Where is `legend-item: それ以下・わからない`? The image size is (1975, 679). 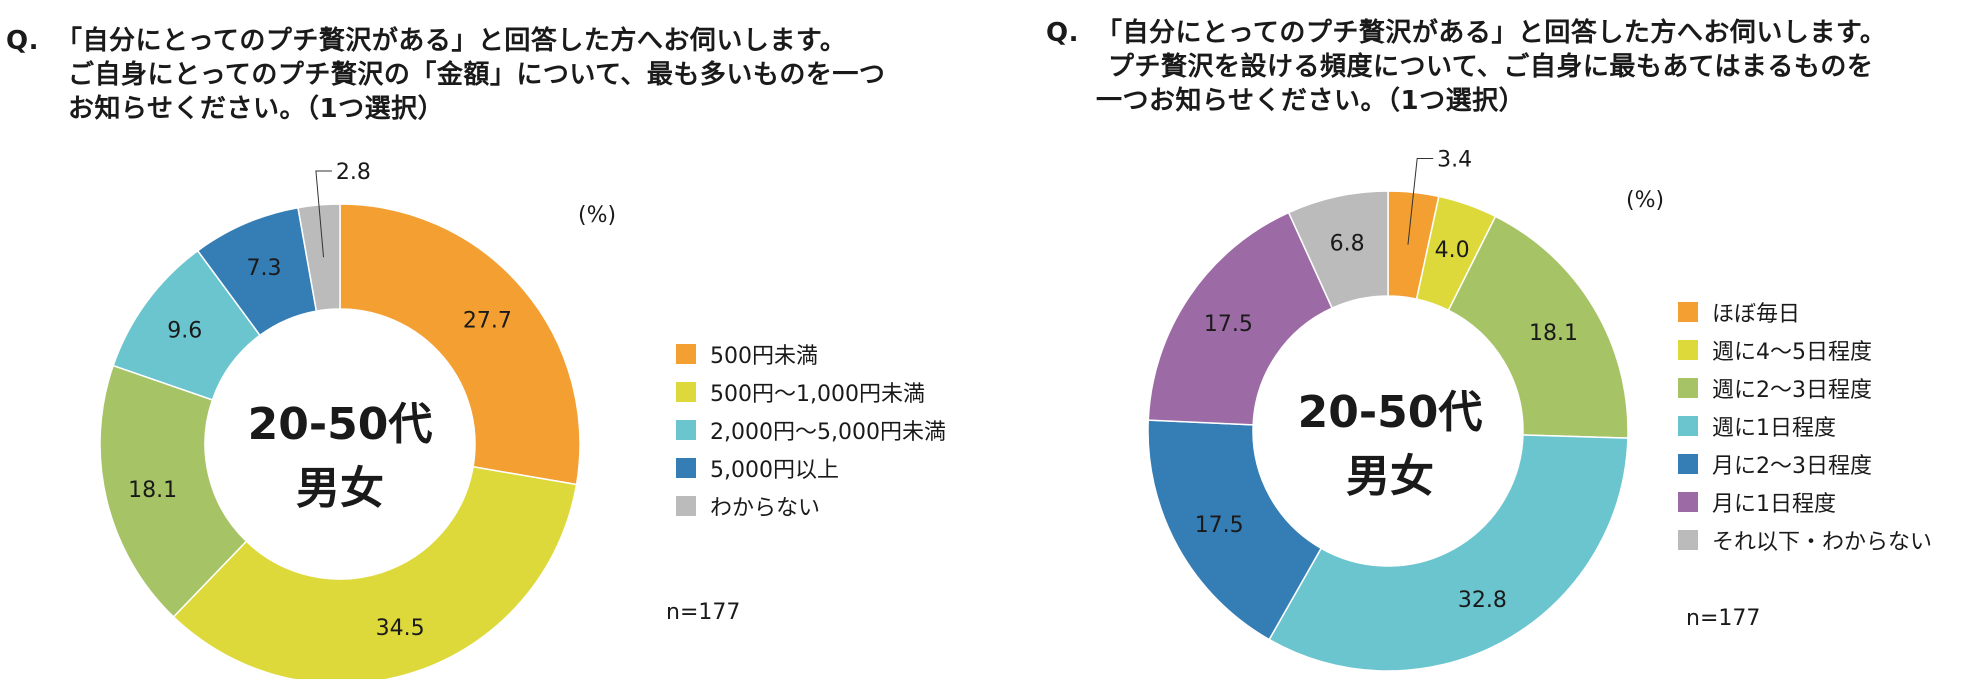
legend-item: それ以下・わからない is located at coordinates (1805, 540).